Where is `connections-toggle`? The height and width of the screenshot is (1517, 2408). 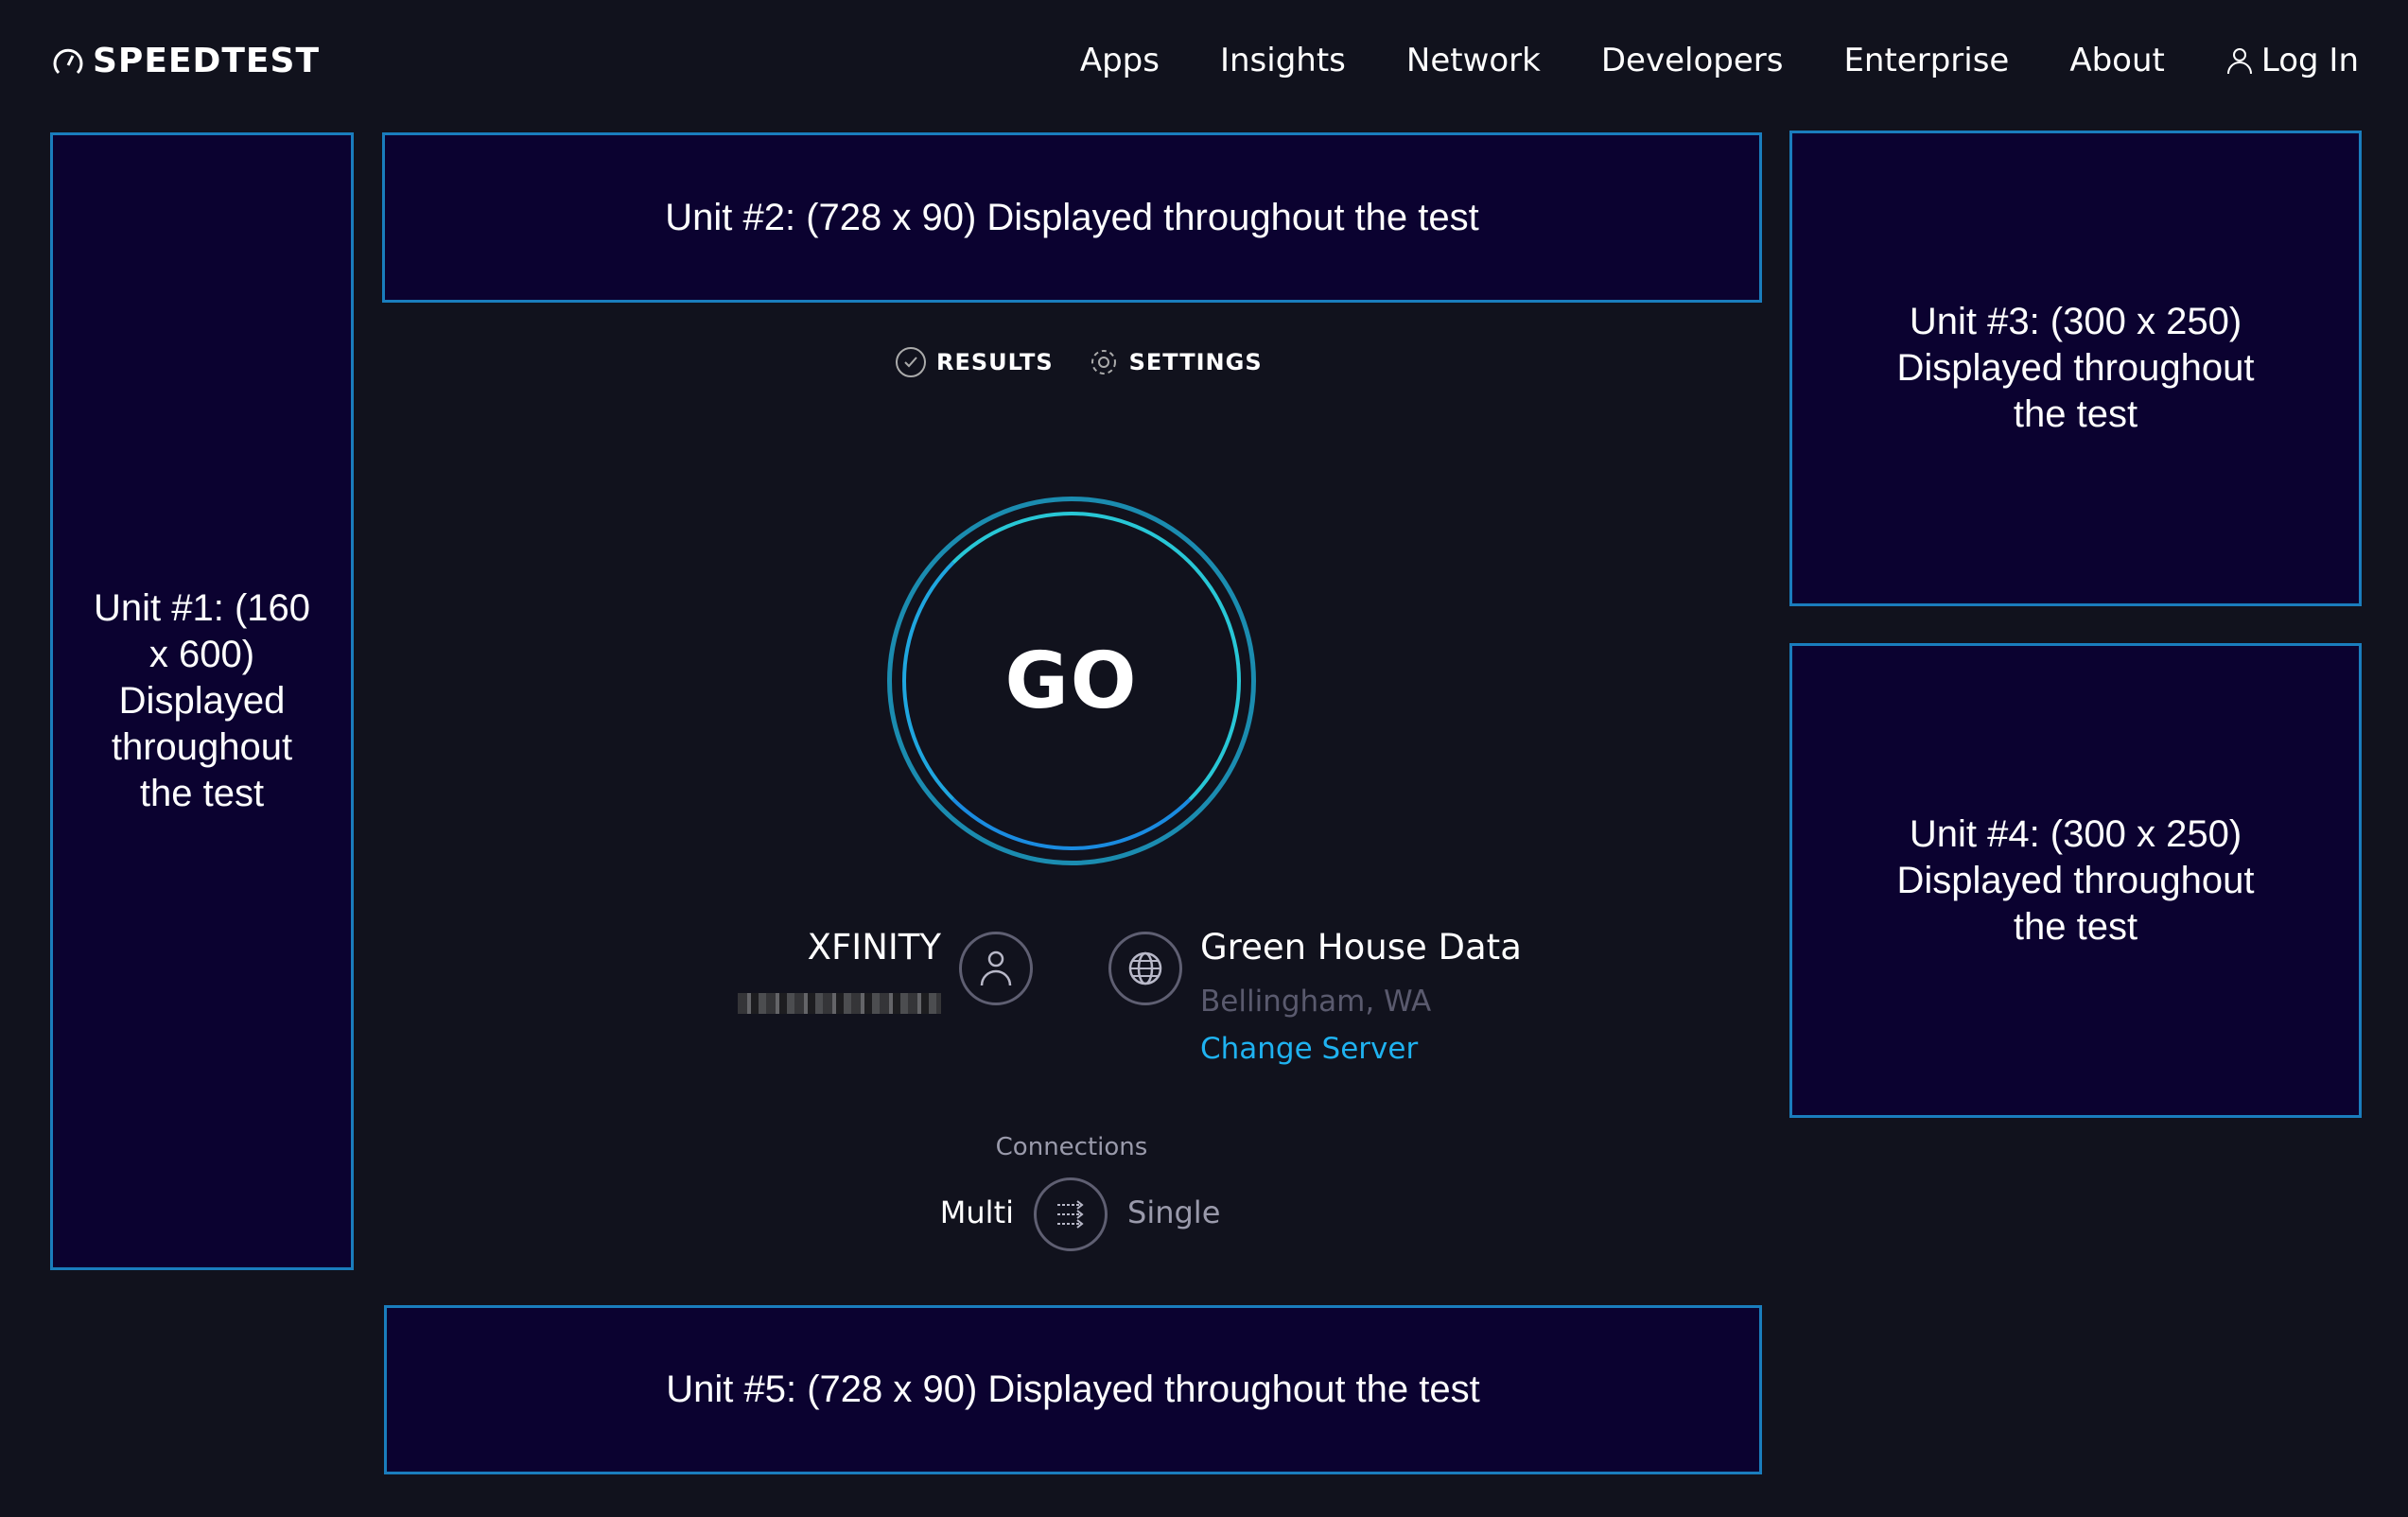 connections-toggle is located at coordinates (1071, 1214).